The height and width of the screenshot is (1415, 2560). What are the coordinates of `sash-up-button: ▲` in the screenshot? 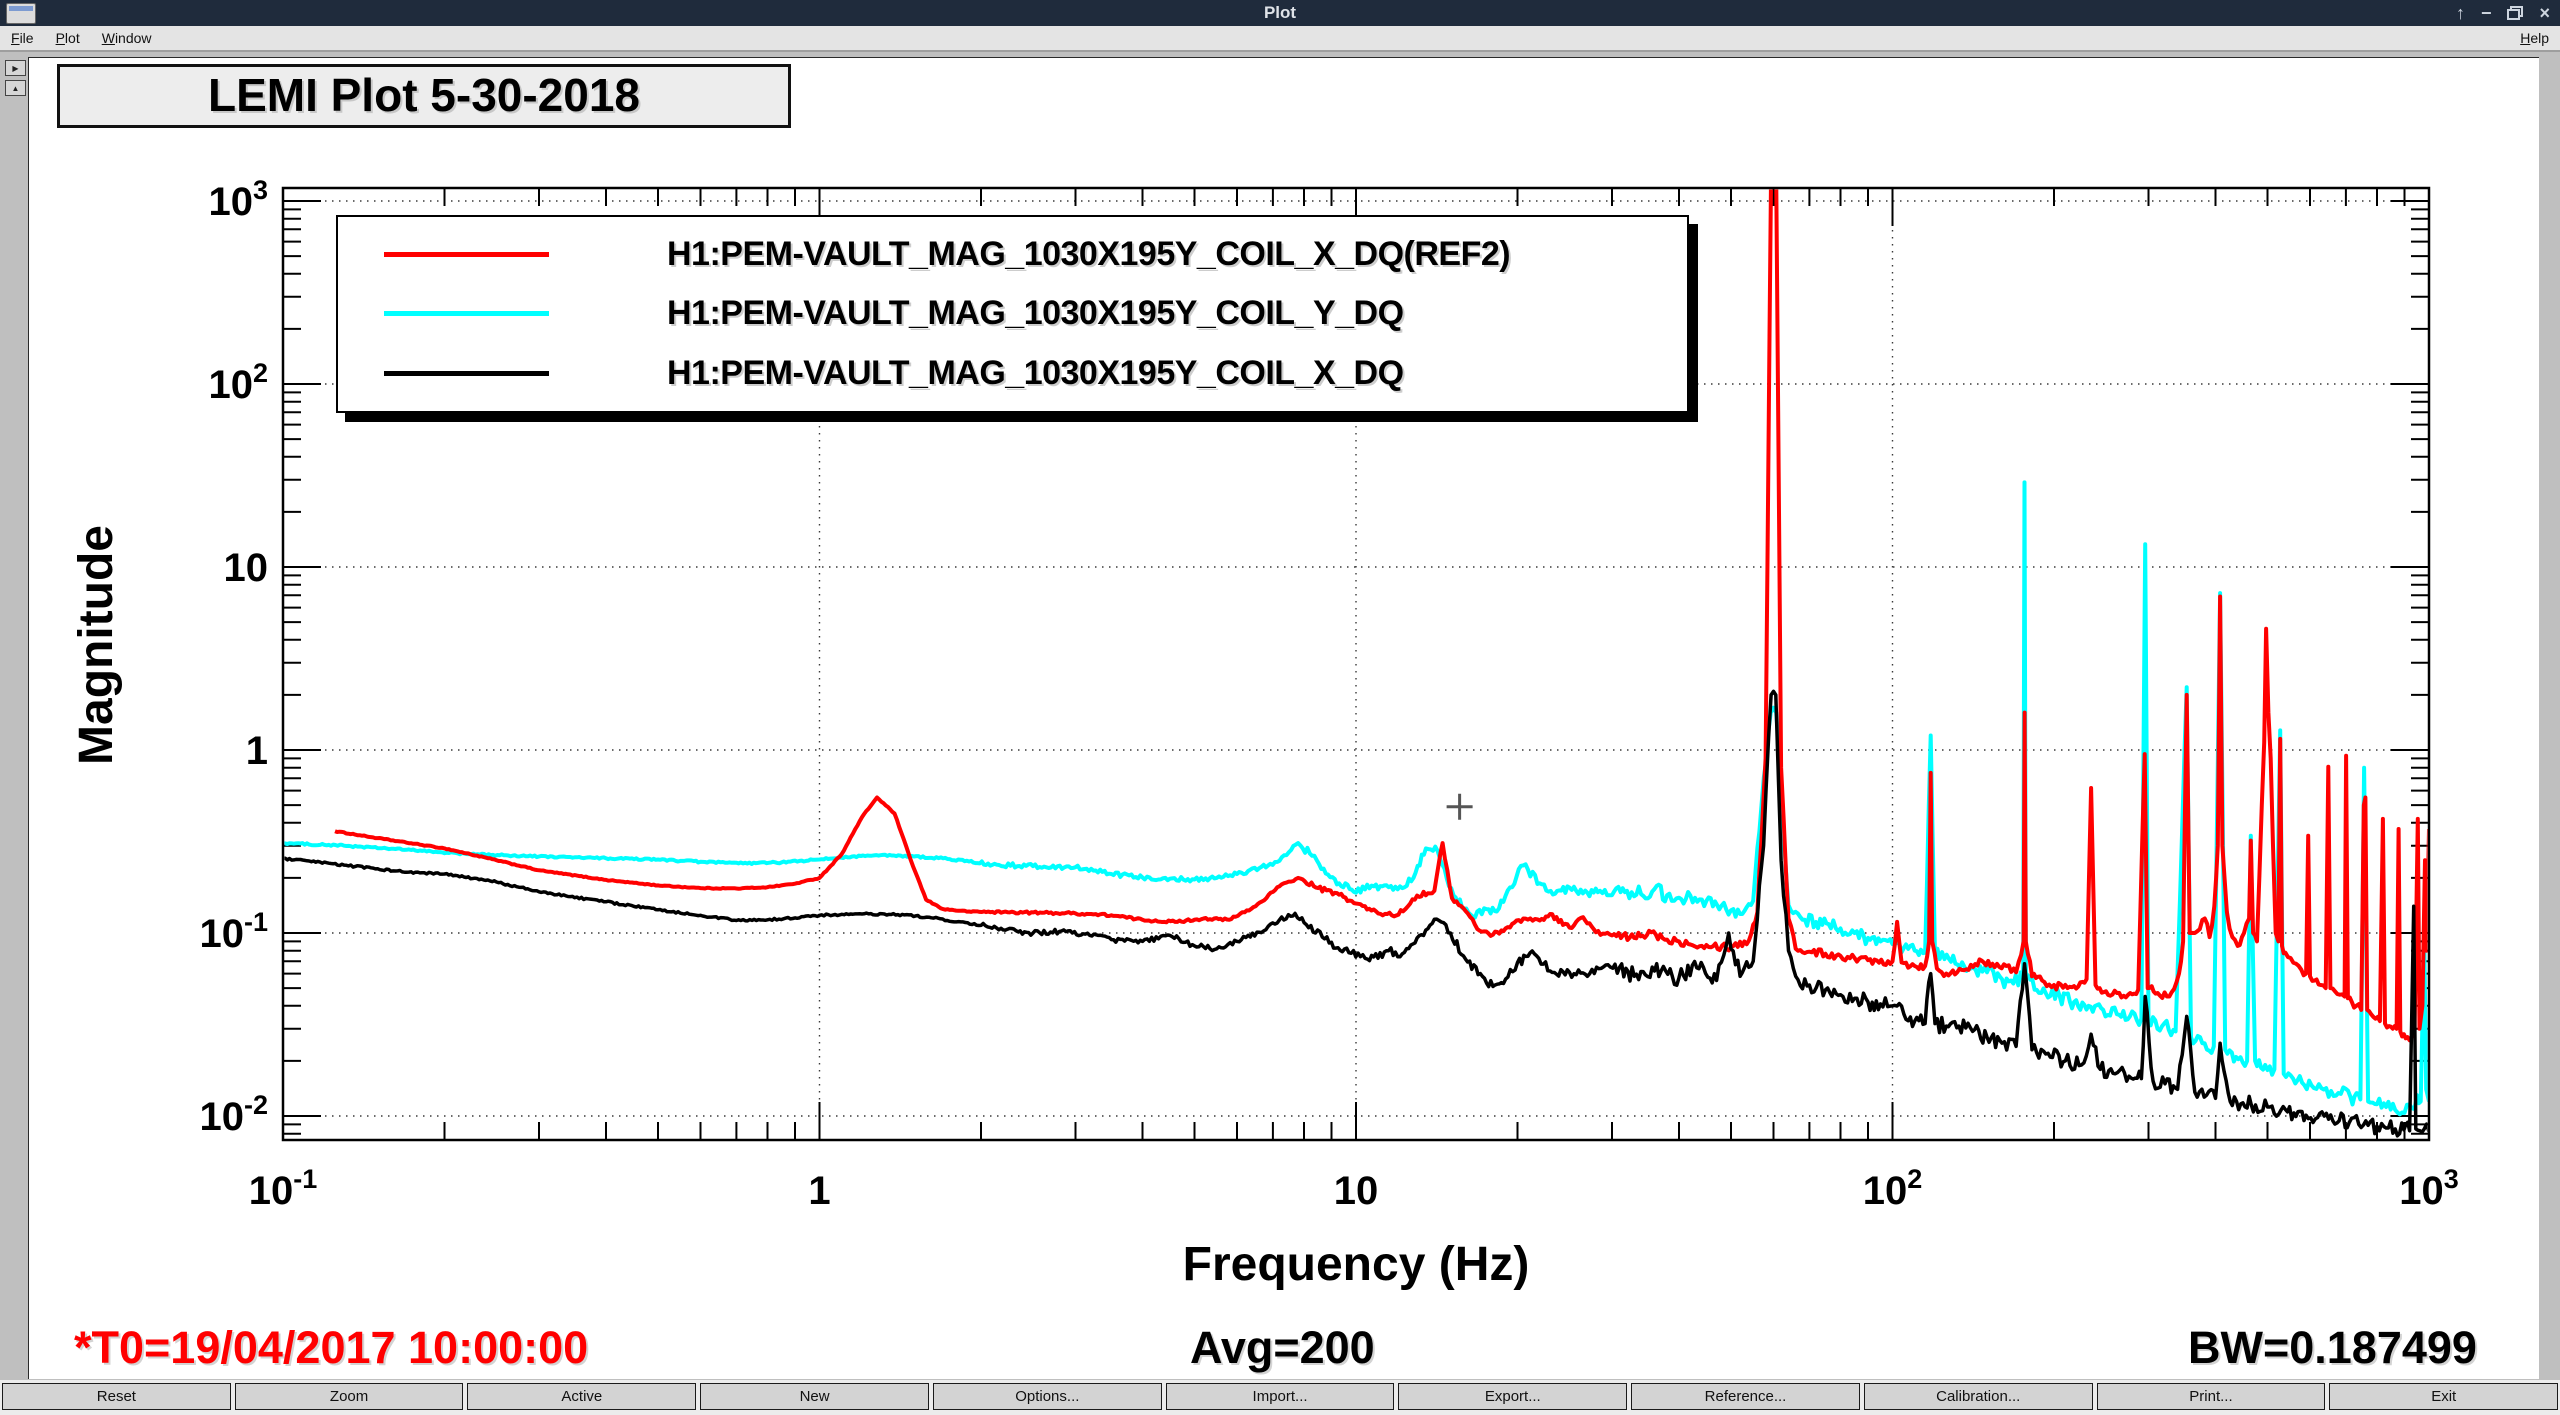 It's located at (15, 88).